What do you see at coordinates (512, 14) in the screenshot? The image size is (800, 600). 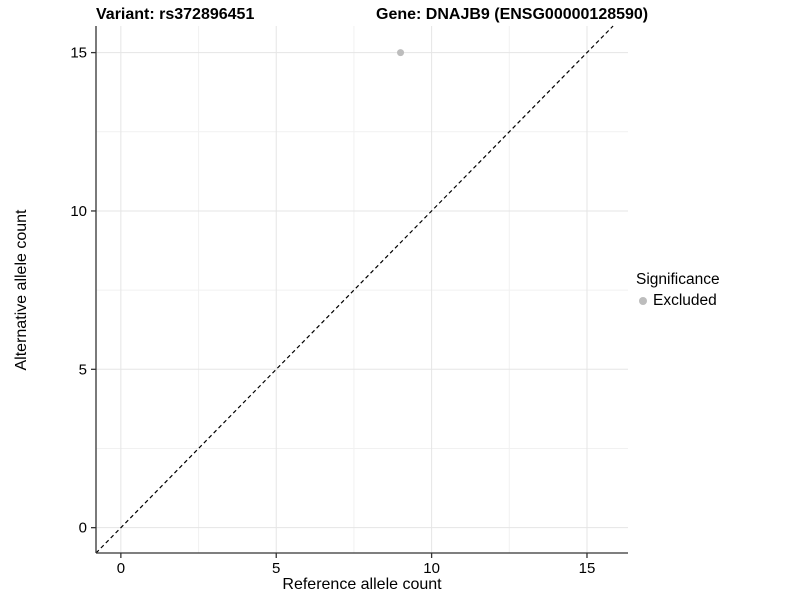 I see `gene-title: Gene: DNAJB9 (ENSG00000128590)` at bounding box center [512, 14].